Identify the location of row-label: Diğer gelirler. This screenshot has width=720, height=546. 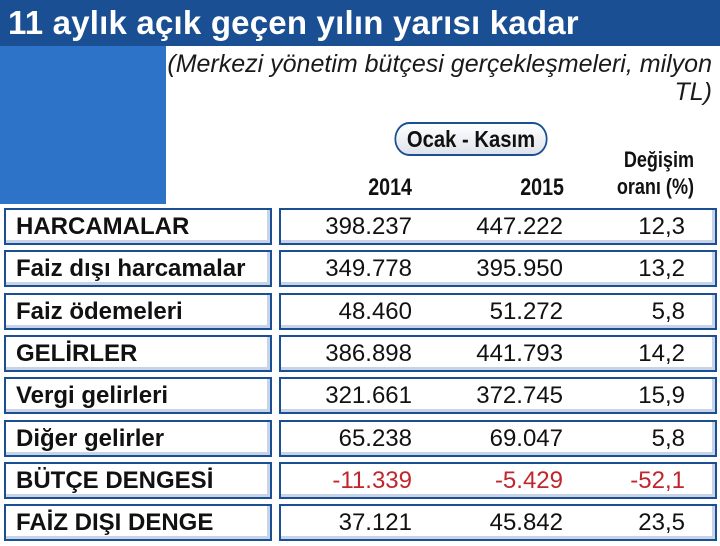
(90, 438).